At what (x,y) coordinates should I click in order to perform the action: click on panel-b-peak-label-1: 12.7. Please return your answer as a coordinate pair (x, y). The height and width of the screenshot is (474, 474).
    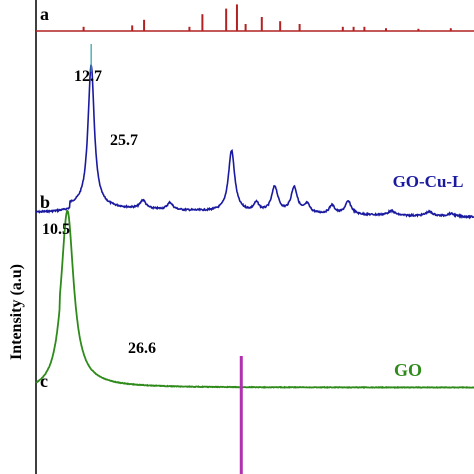
    Looking at the image, I should click on (88, 76).